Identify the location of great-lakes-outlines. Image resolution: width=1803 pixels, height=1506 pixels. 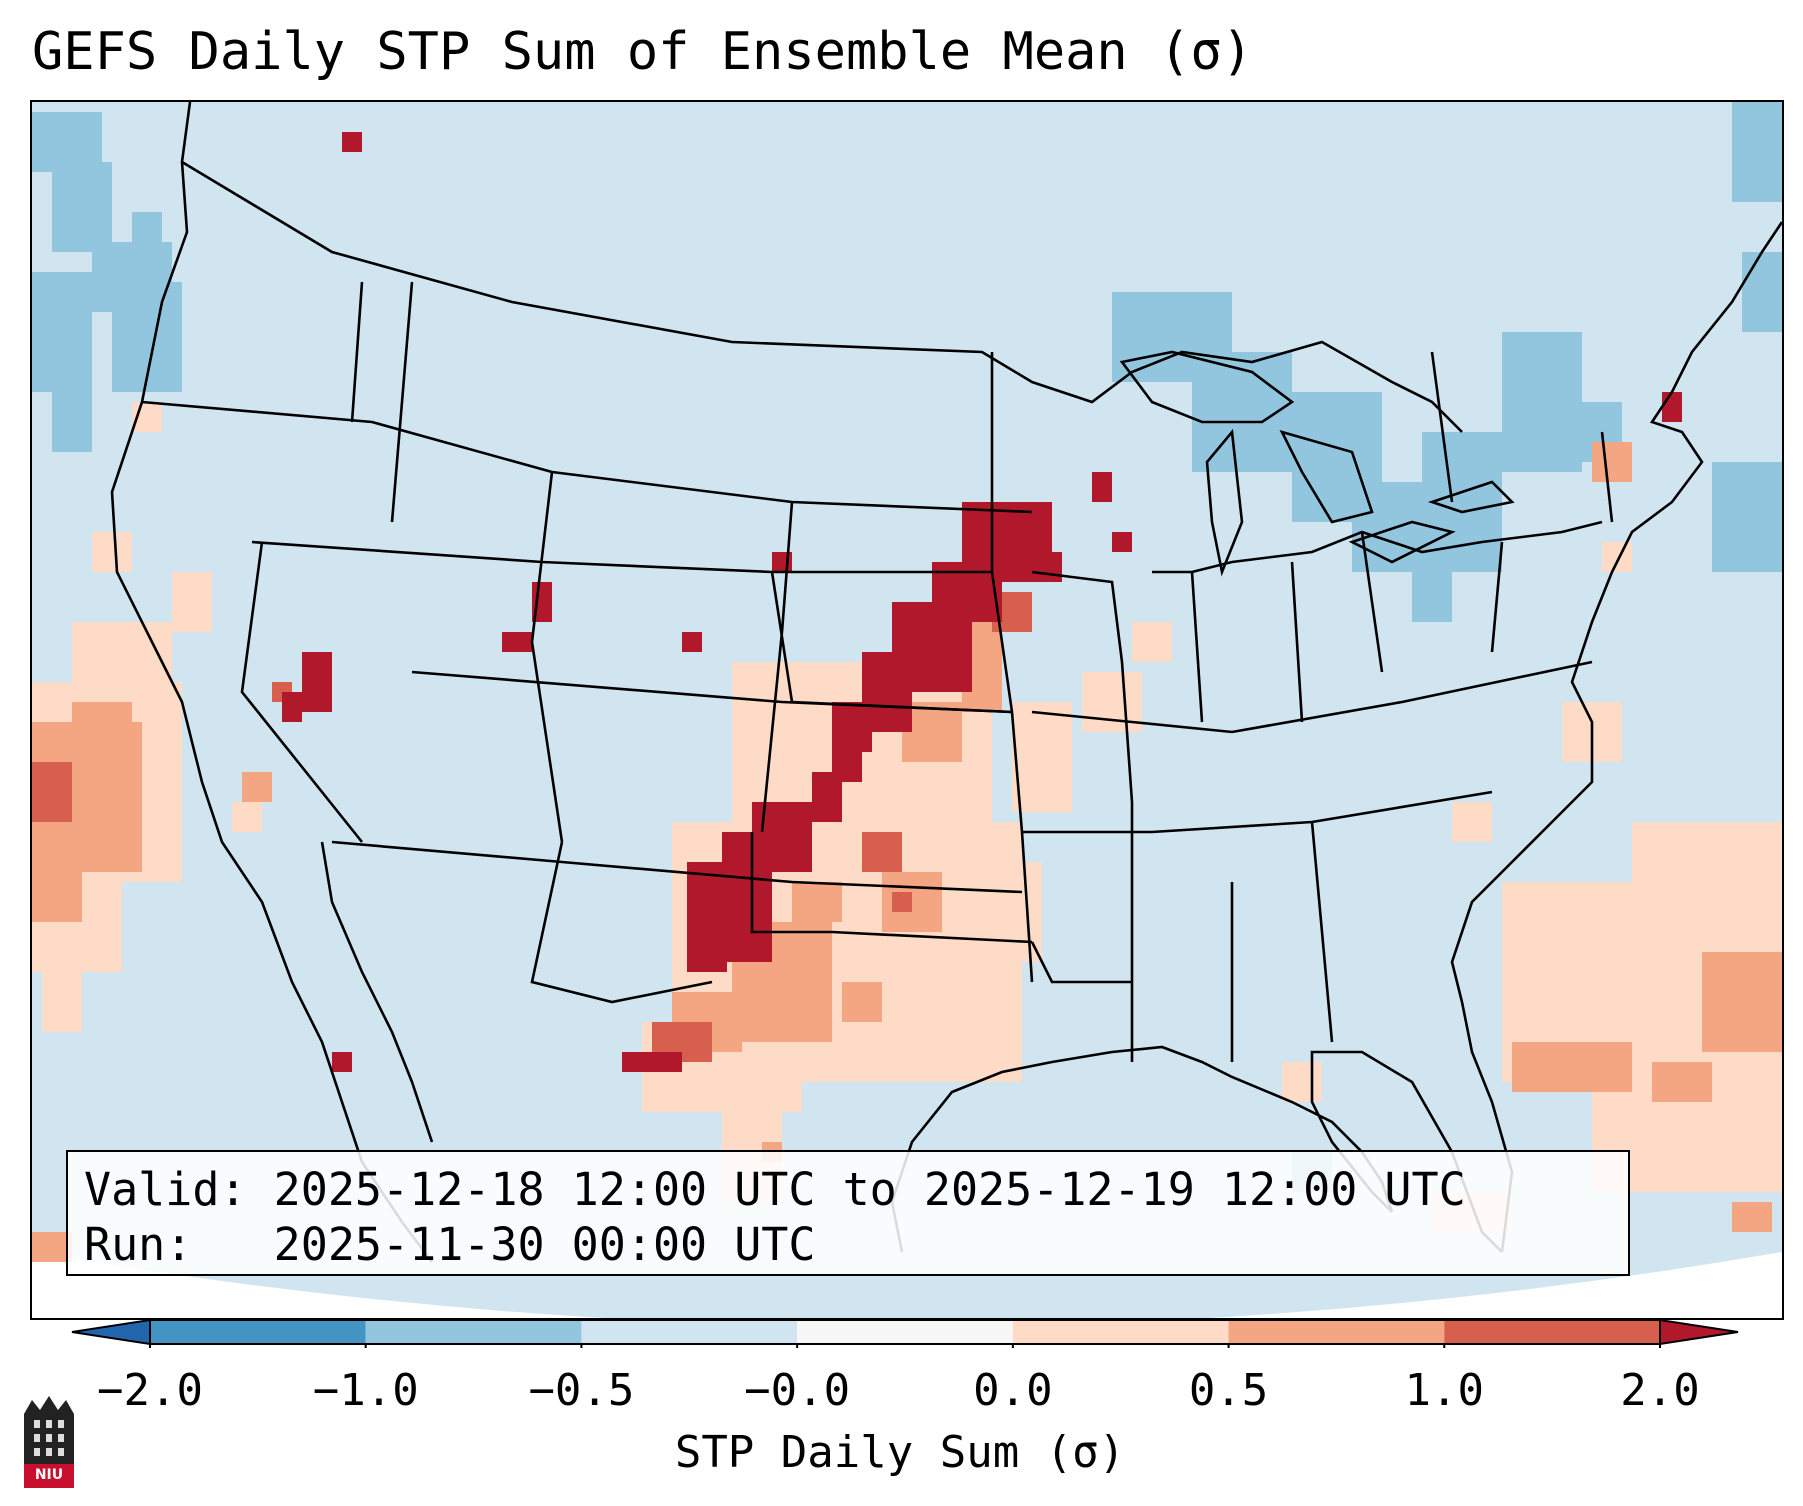
(1317, 463).